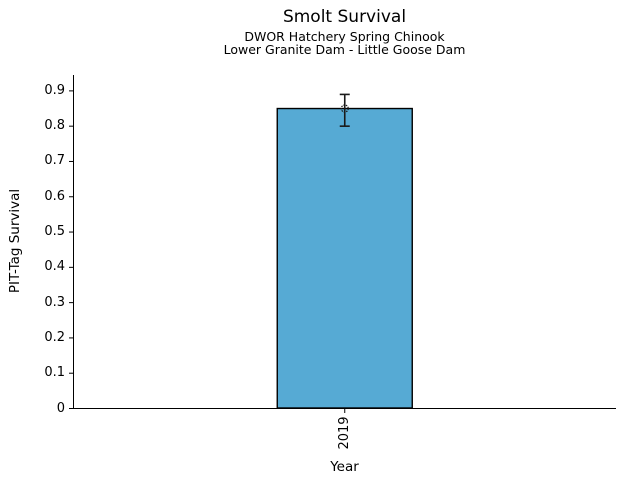 This screenshot has height=480, width=640. What do you see at coordinates (54, 232) in the screenshot?
I see `y-tick-label-0.5: 0.5` at bounding box center [54, 232].